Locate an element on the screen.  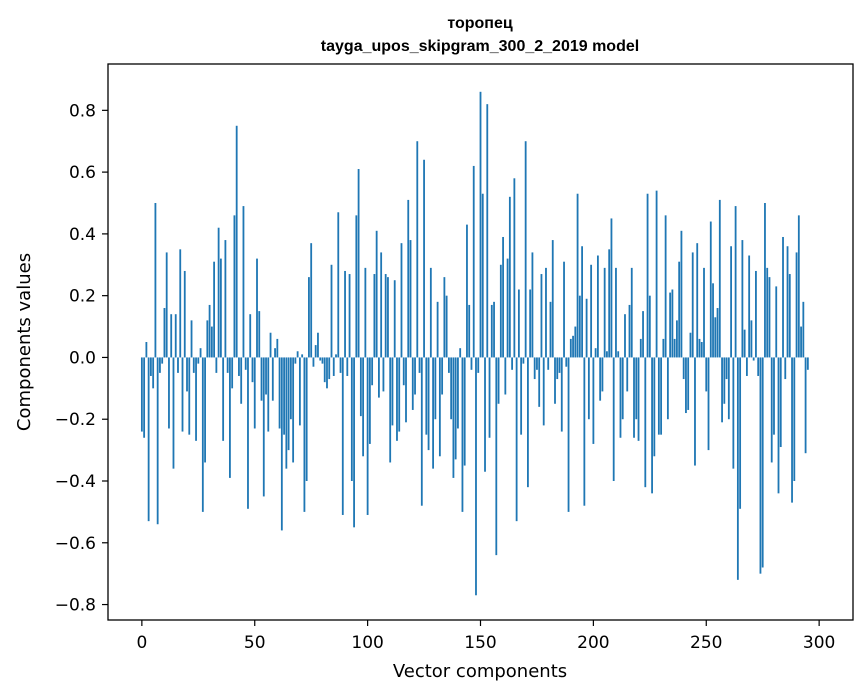
x-axis-label: Vector components is located at coordinates (480, 671).